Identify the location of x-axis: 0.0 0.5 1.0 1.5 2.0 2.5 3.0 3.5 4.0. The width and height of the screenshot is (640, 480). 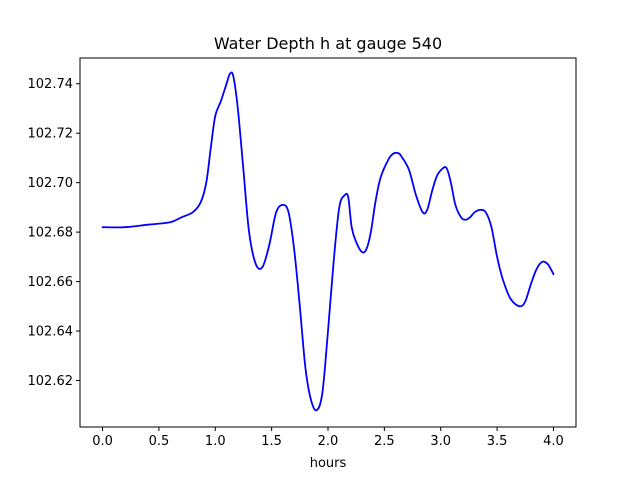
(328, 438).